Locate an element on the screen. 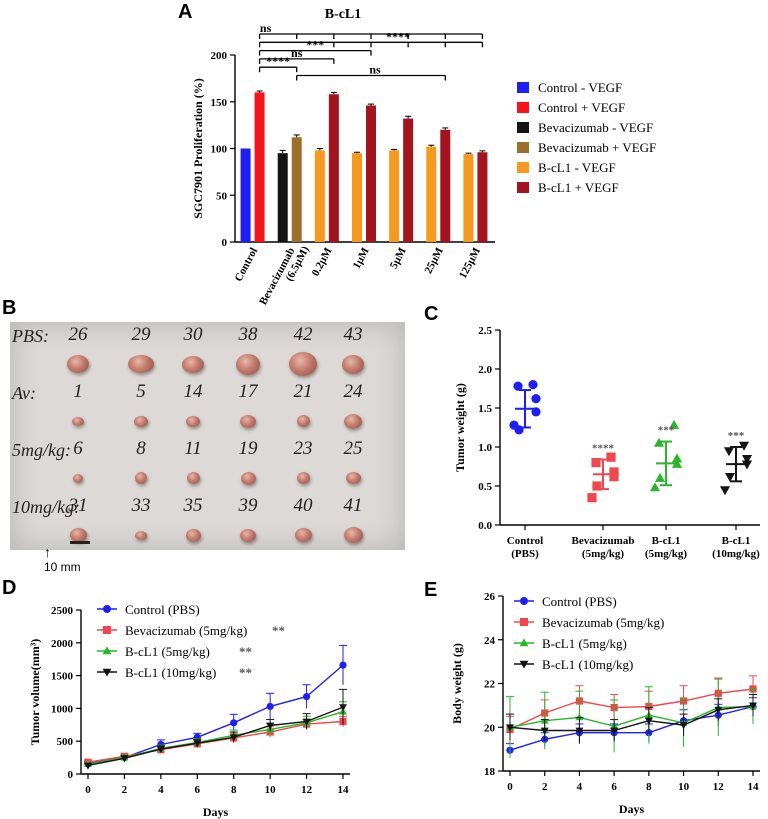 The image size is (768, 819). chart-a-sig-label: **** is located at coordinates (398, 36).